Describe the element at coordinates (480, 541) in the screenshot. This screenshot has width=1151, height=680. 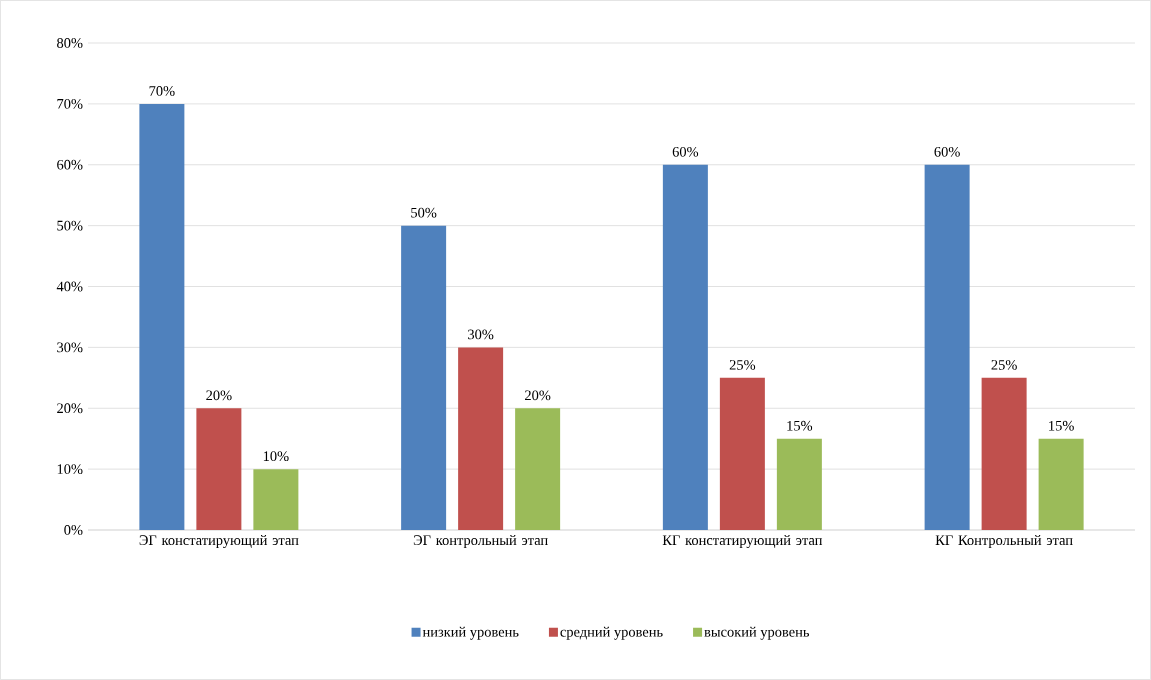
I see `x-tick-label: ЭГ контрольный этап` at that location.